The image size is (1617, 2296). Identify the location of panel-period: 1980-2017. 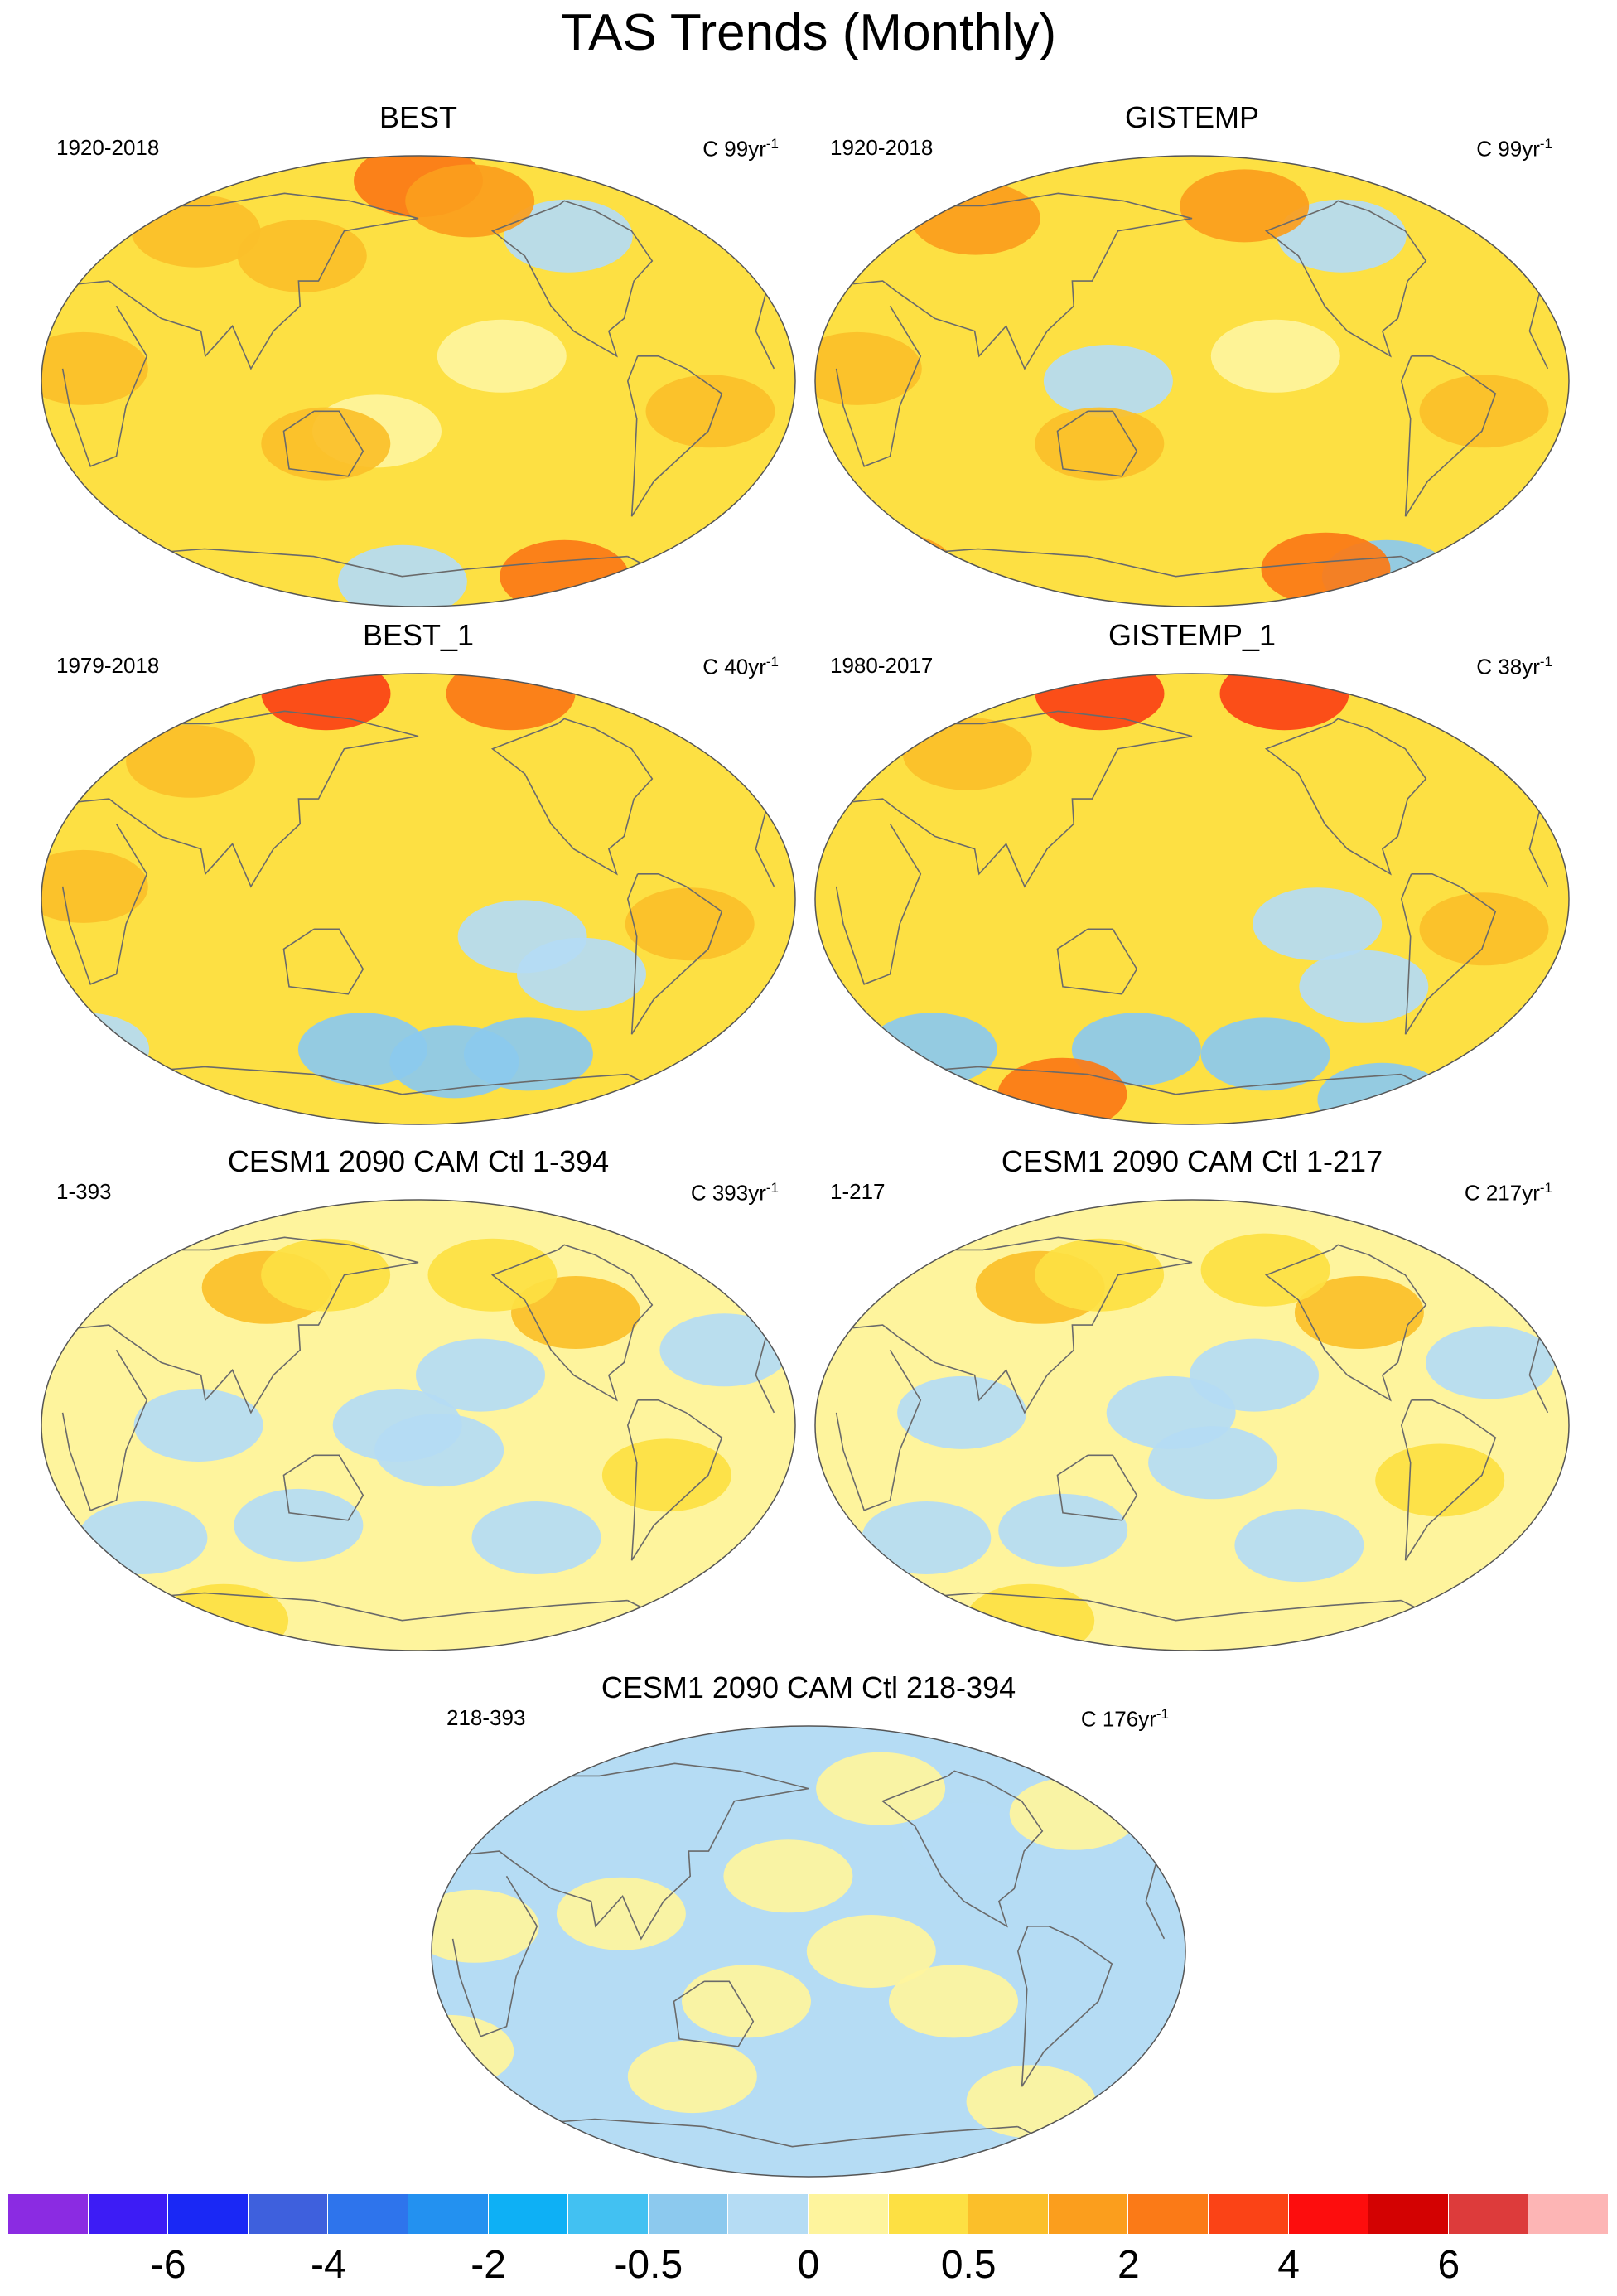
(882, 665).